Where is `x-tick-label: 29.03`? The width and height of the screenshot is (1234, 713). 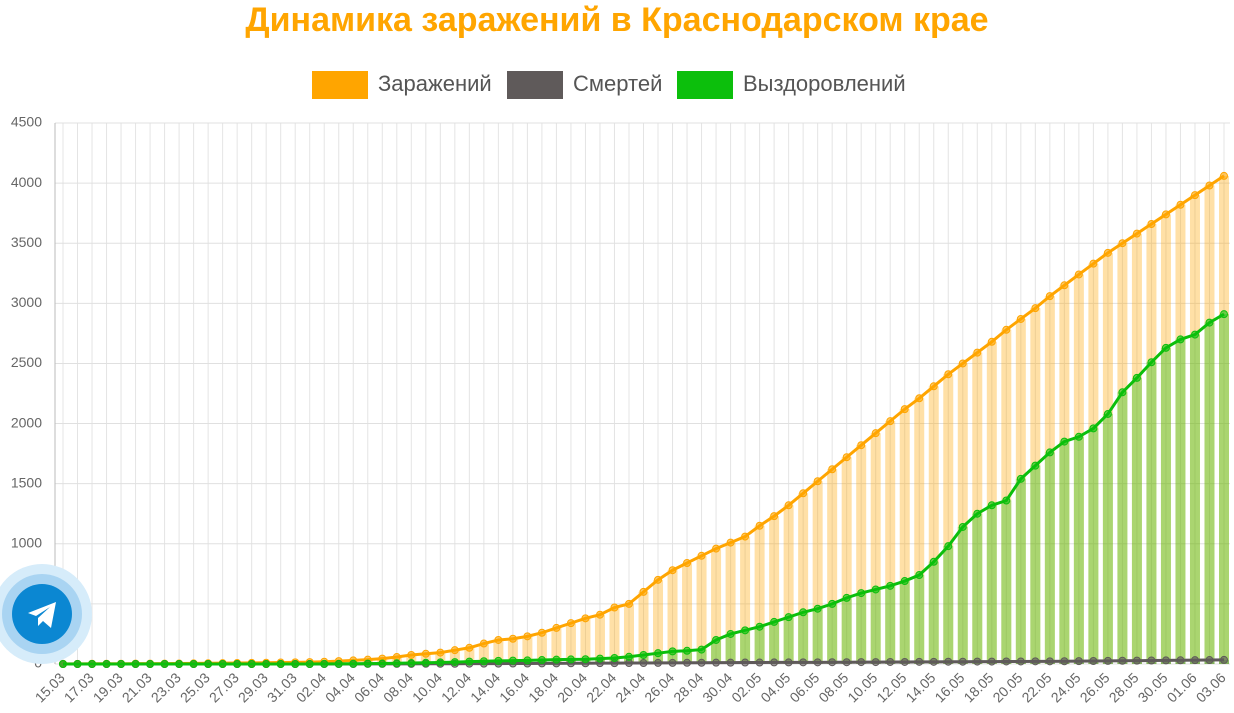
x-tick-label: 29.03 is located at coordinates (253, 687).